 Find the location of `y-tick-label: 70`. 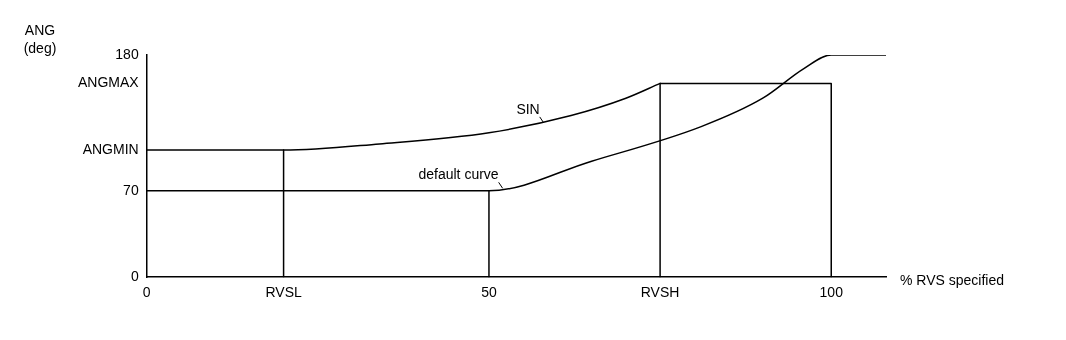

y-tick-label: 70 is located at coordinates (131, 189).